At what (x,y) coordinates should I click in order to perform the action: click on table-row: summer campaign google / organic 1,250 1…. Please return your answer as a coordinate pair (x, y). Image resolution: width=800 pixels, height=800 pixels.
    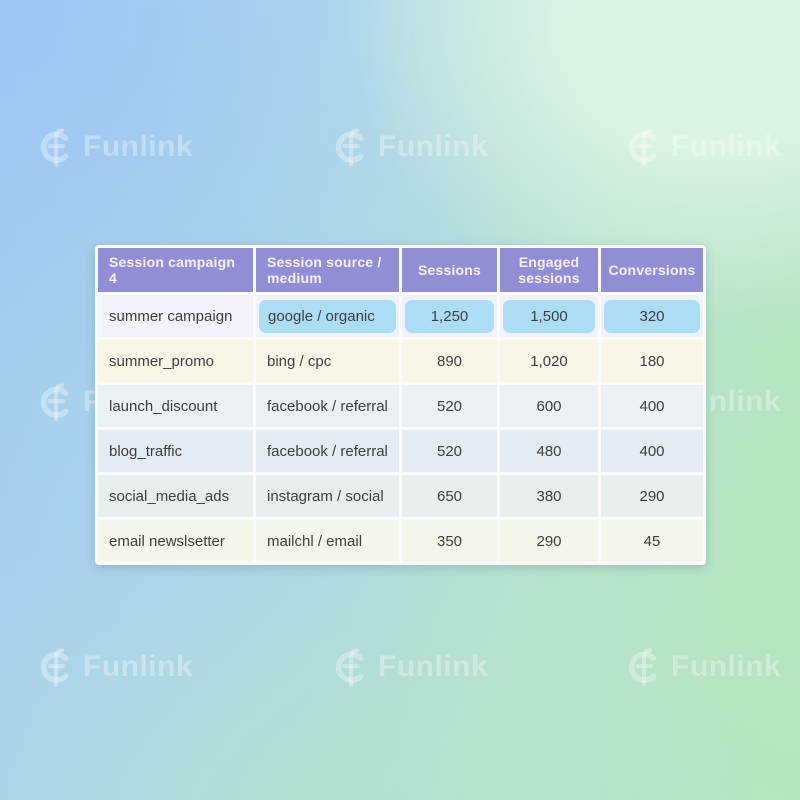
    Looking at the image, I should click on (400, 316).